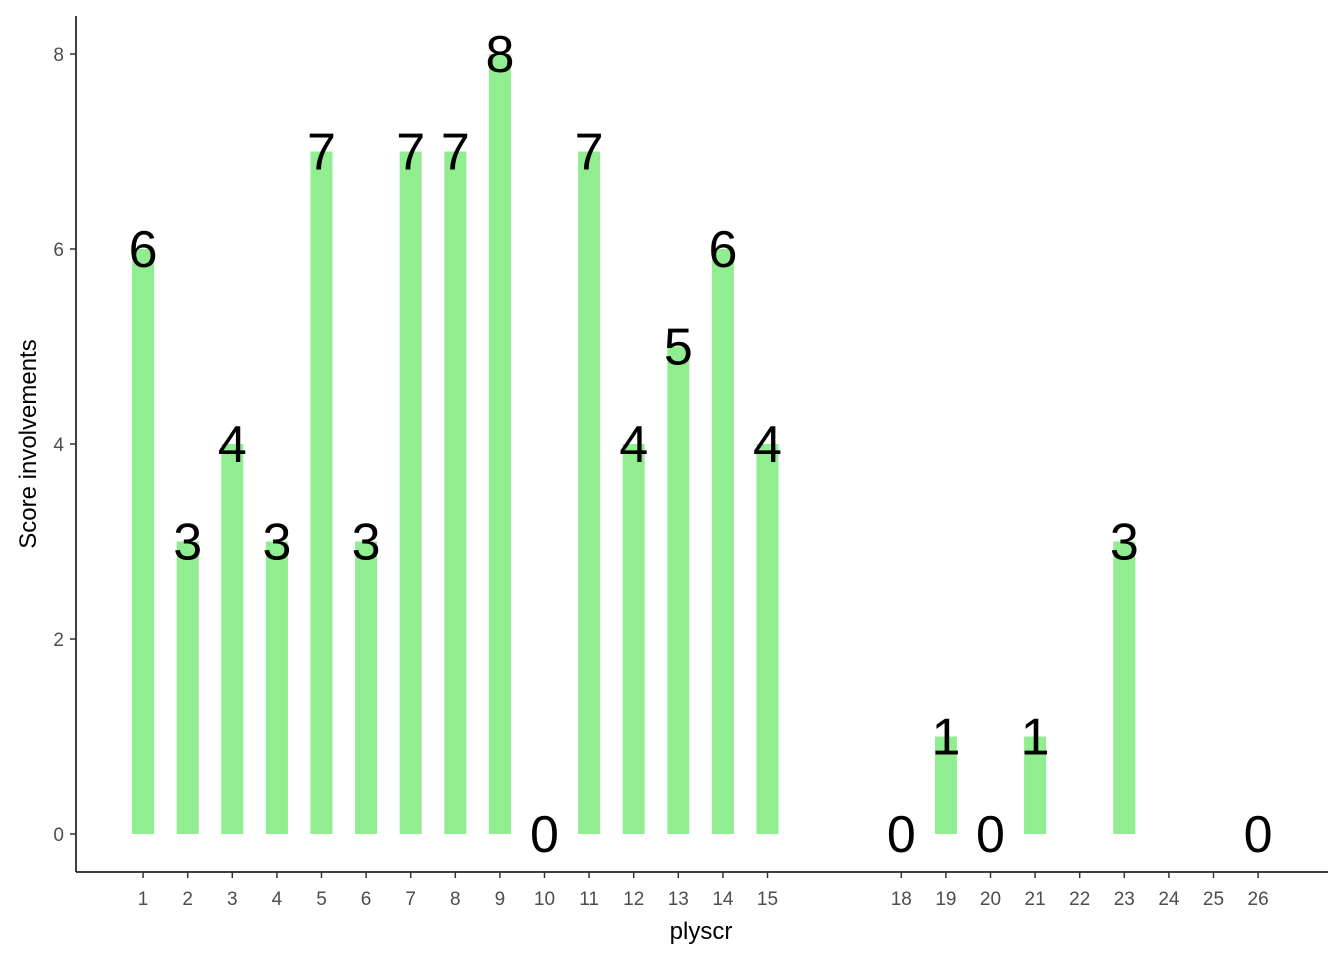 Image resolution: width=1344 pixels, height=965 pixels. What do you see at coordinates (589, 153) in the screenshot?
I see `data-label-11: 7` at bounding box center [589, 153].